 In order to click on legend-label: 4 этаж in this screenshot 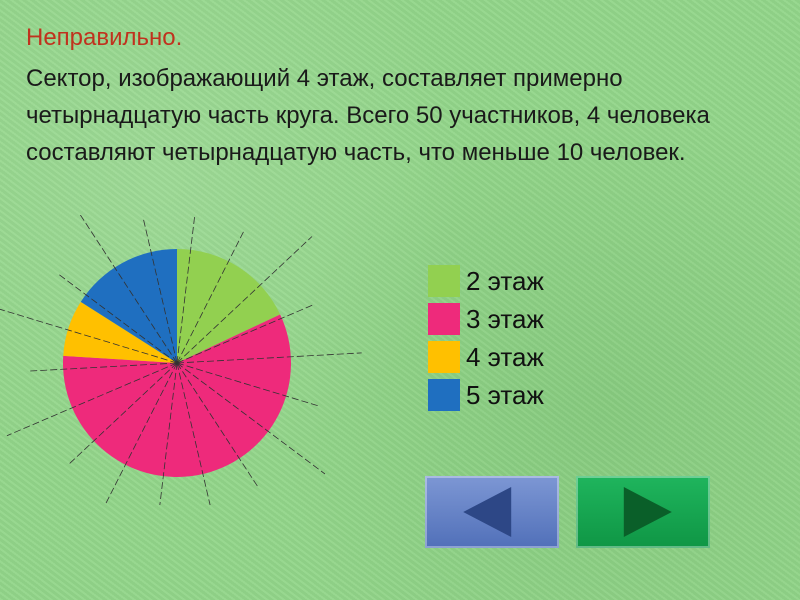, I will do `click(505, 356)`.